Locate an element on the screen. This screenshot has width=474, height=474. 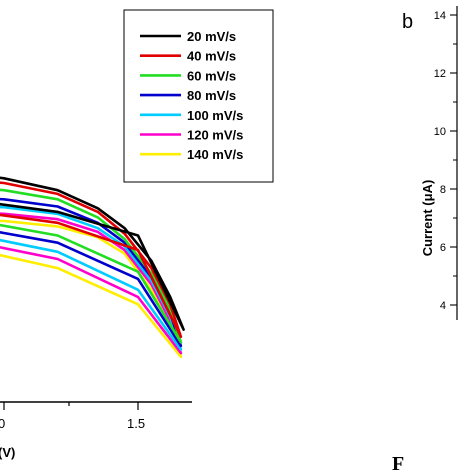
legend-label: 20 mV/s is located at coordinates (211, 36).